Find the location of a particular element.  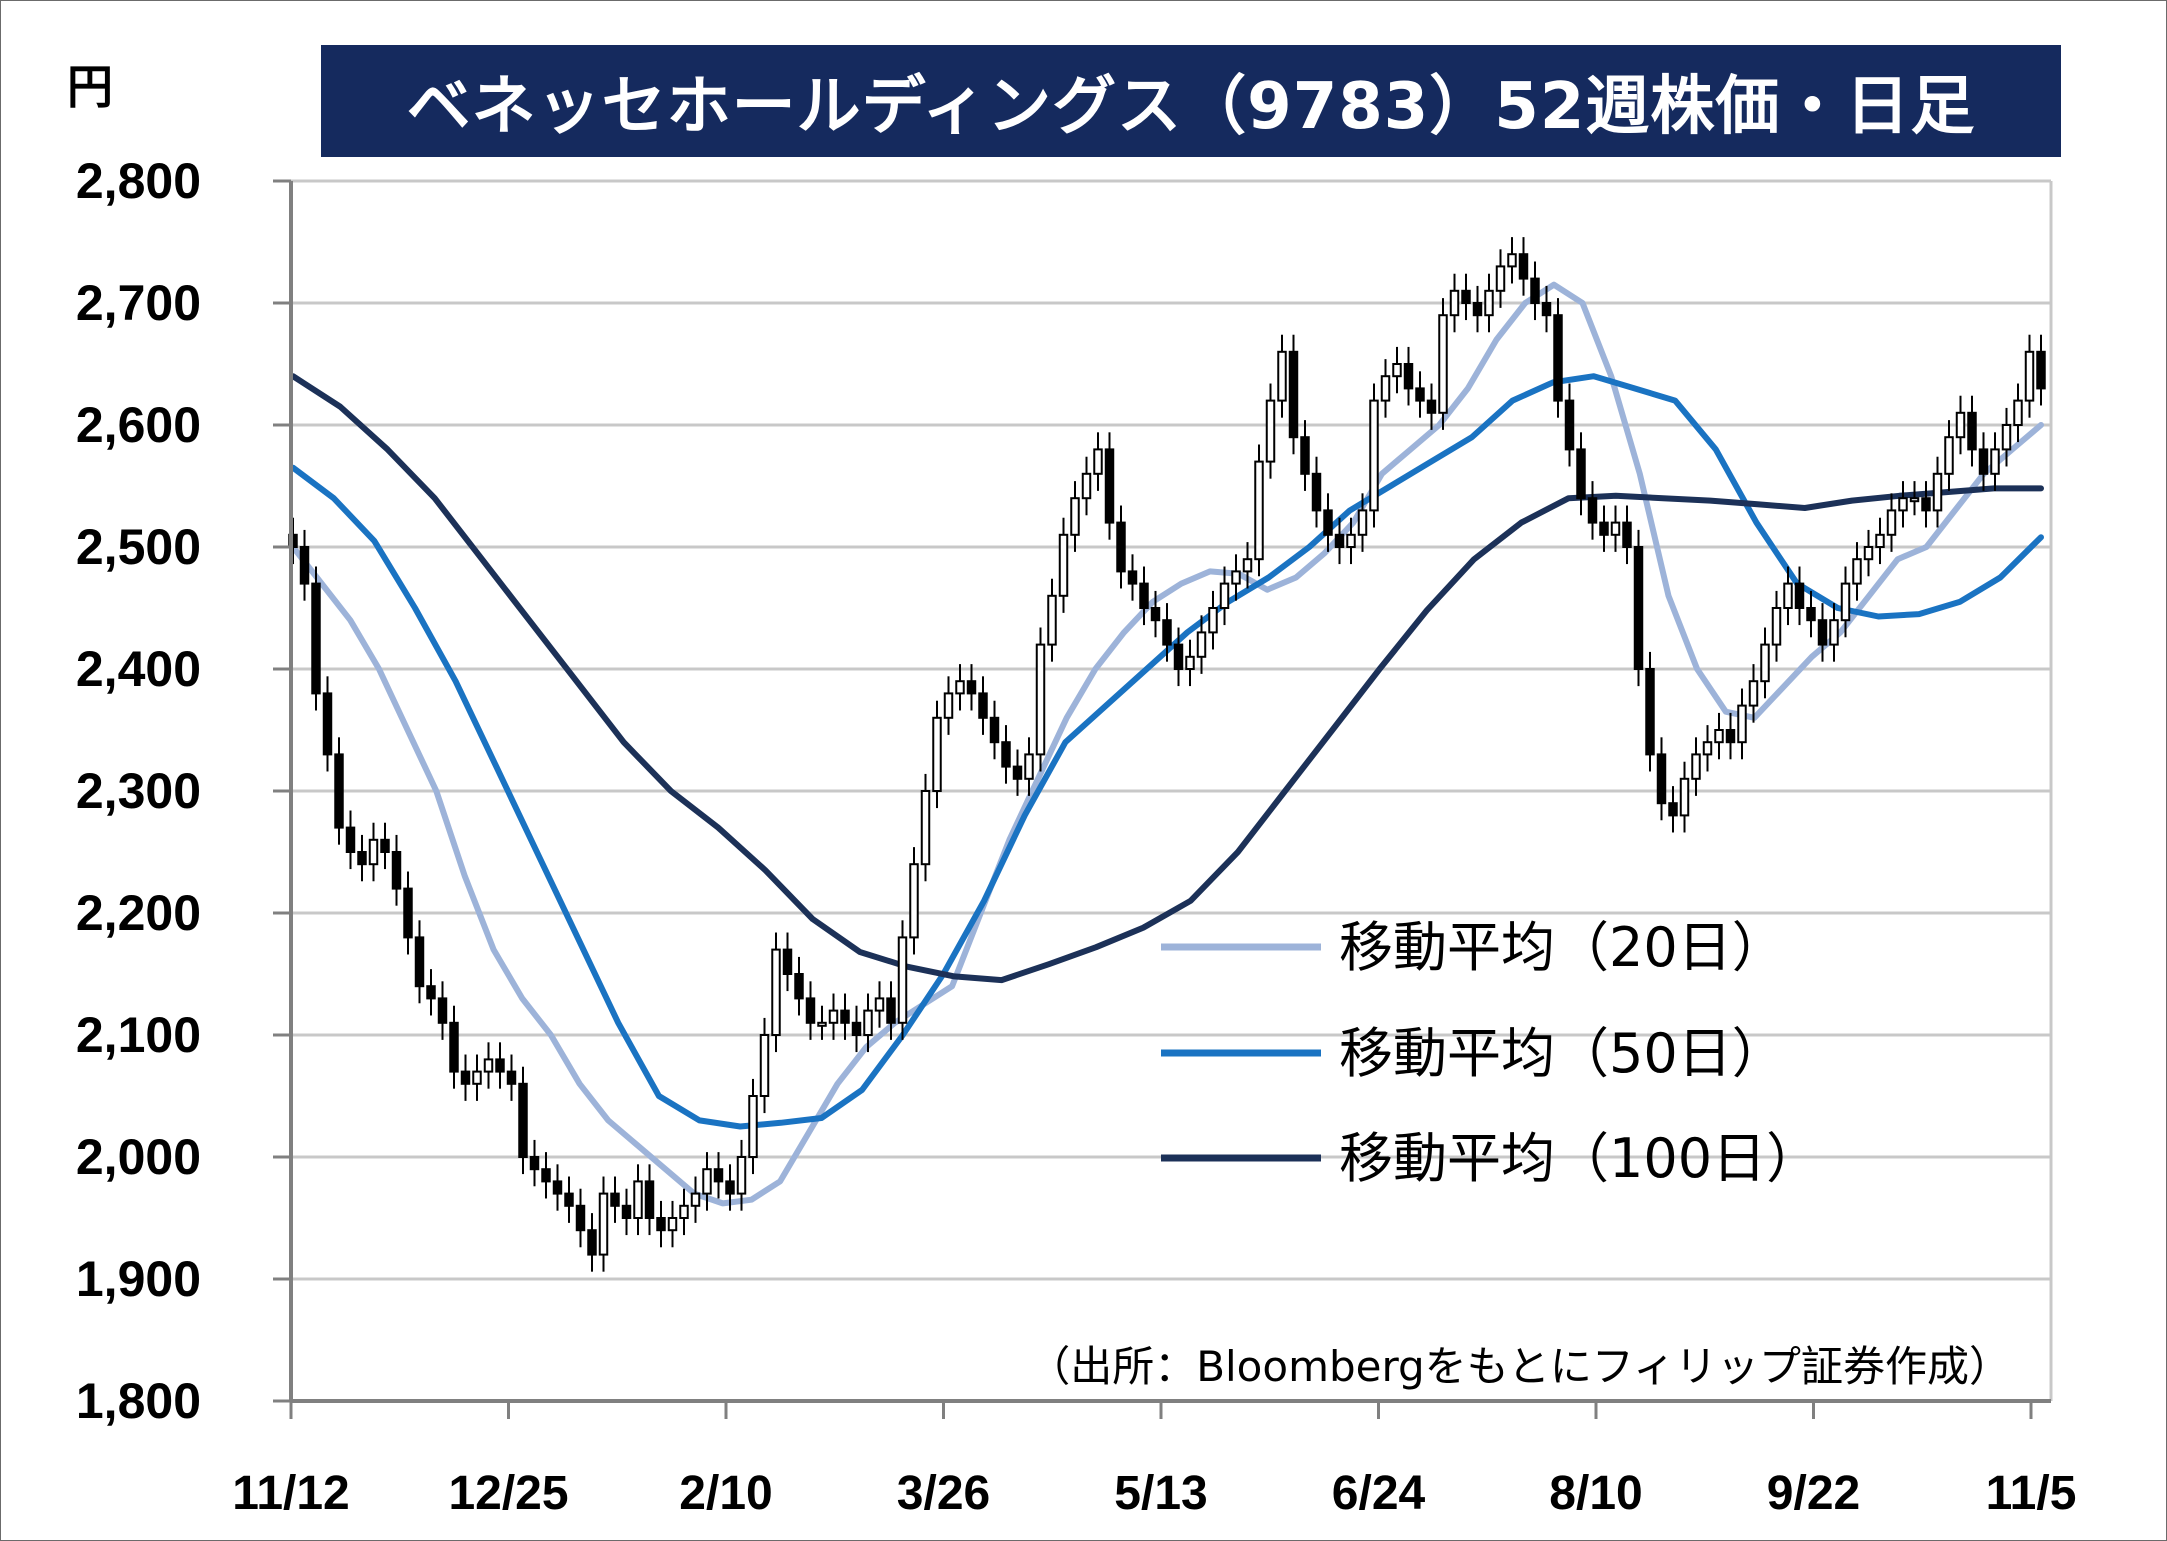

legend: 移動平均（20日） 移動平均（50日） 移動平均（100日） is located at coordinates (1490, 1053).